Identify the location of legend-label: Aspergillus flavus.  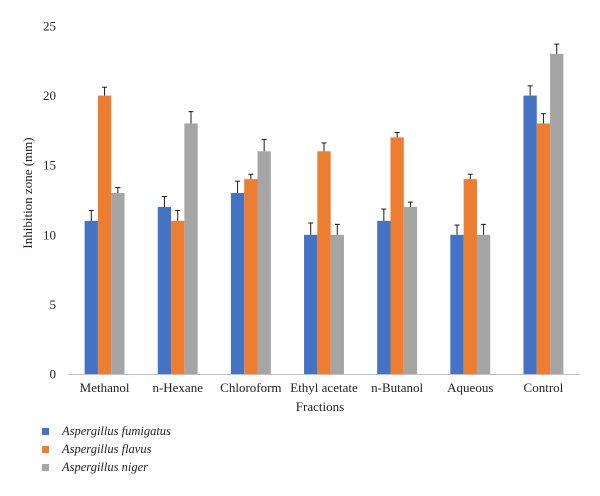
(106, 449).